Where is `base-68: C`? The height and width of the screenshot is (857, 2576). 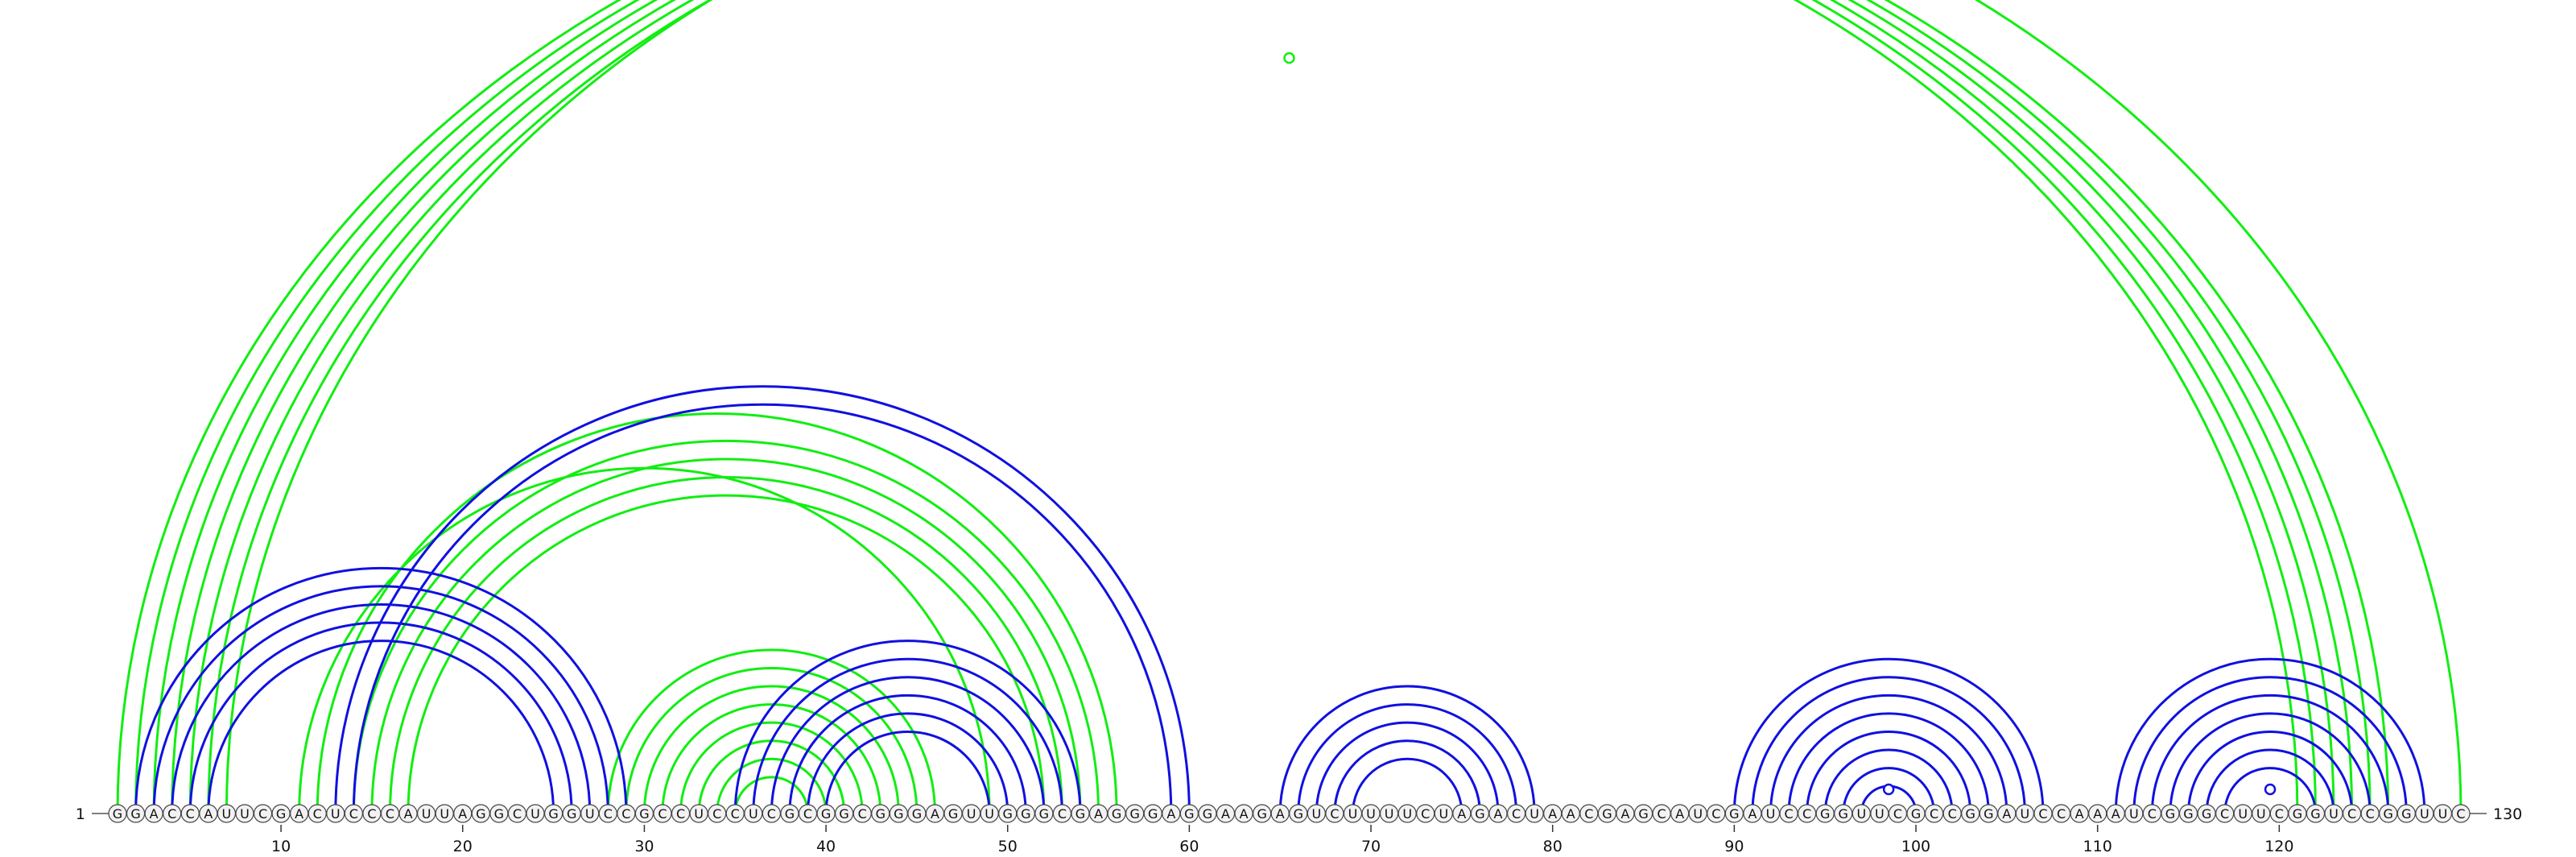
base-68: C is located at coordinates (1334, 813).